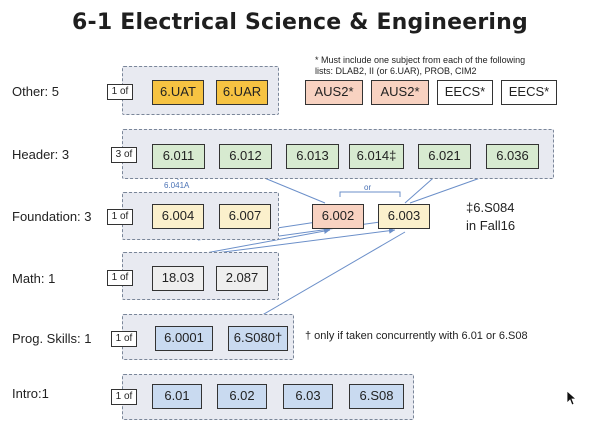 Image resolution: width=600 pixels, height=435 pixels. I want to click on subject-6004: 6.004, so click(178, 216).